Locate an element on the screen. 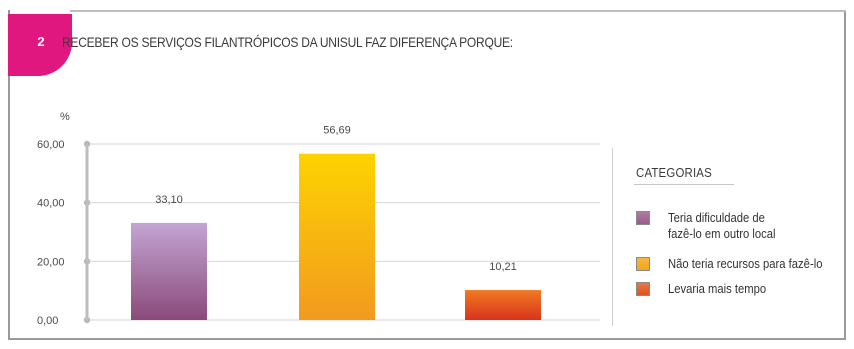 This screenshot has height=349, width=854. y-axis-unit-label: % is located at coordinates (65, 117).